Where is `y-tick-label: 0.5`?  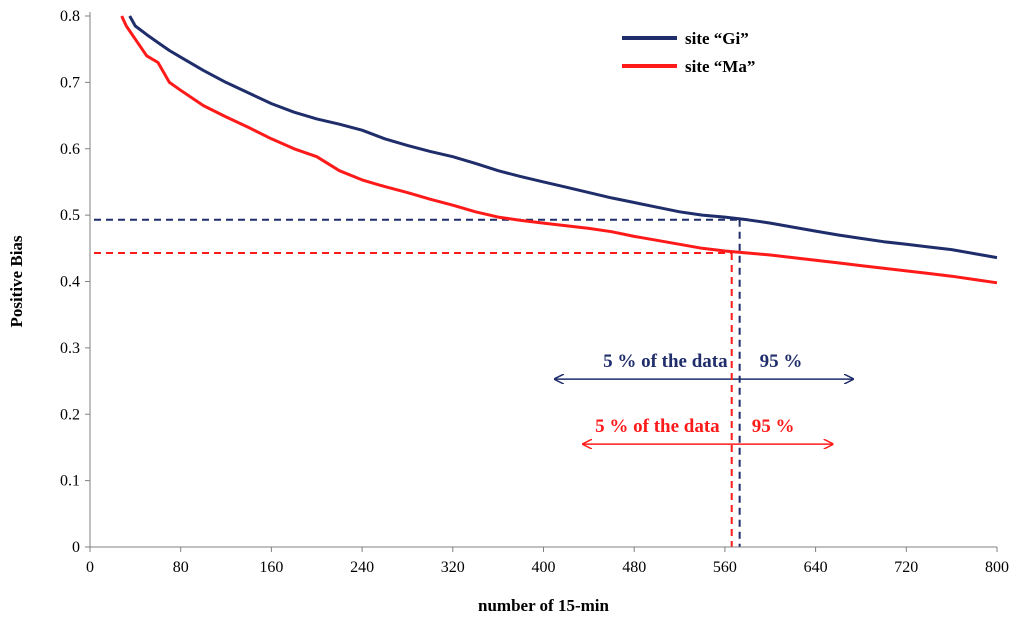
y-tick-label: 0.5 is located at coordinates (70, 215).